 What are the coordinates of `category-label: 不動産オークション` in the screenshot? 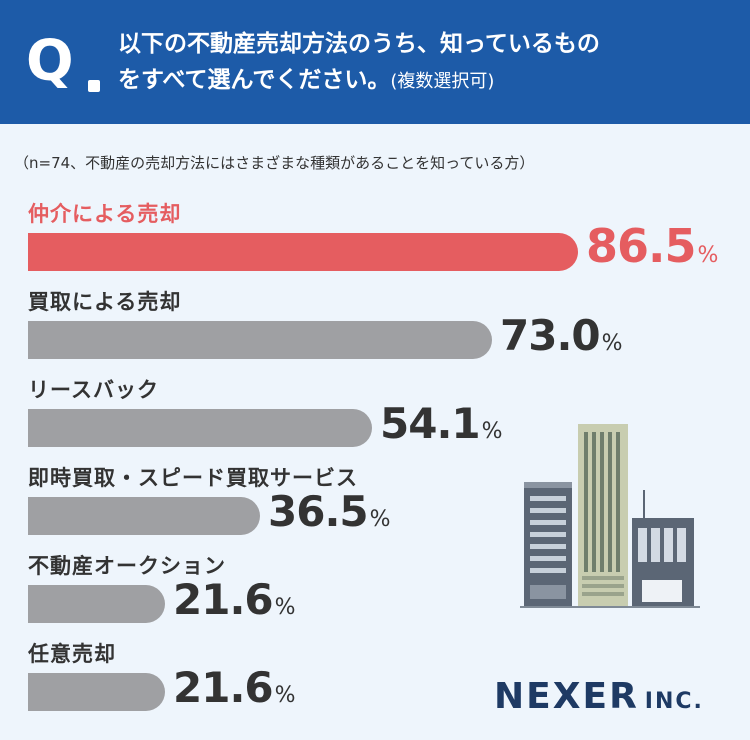 It's located at (127, 566).